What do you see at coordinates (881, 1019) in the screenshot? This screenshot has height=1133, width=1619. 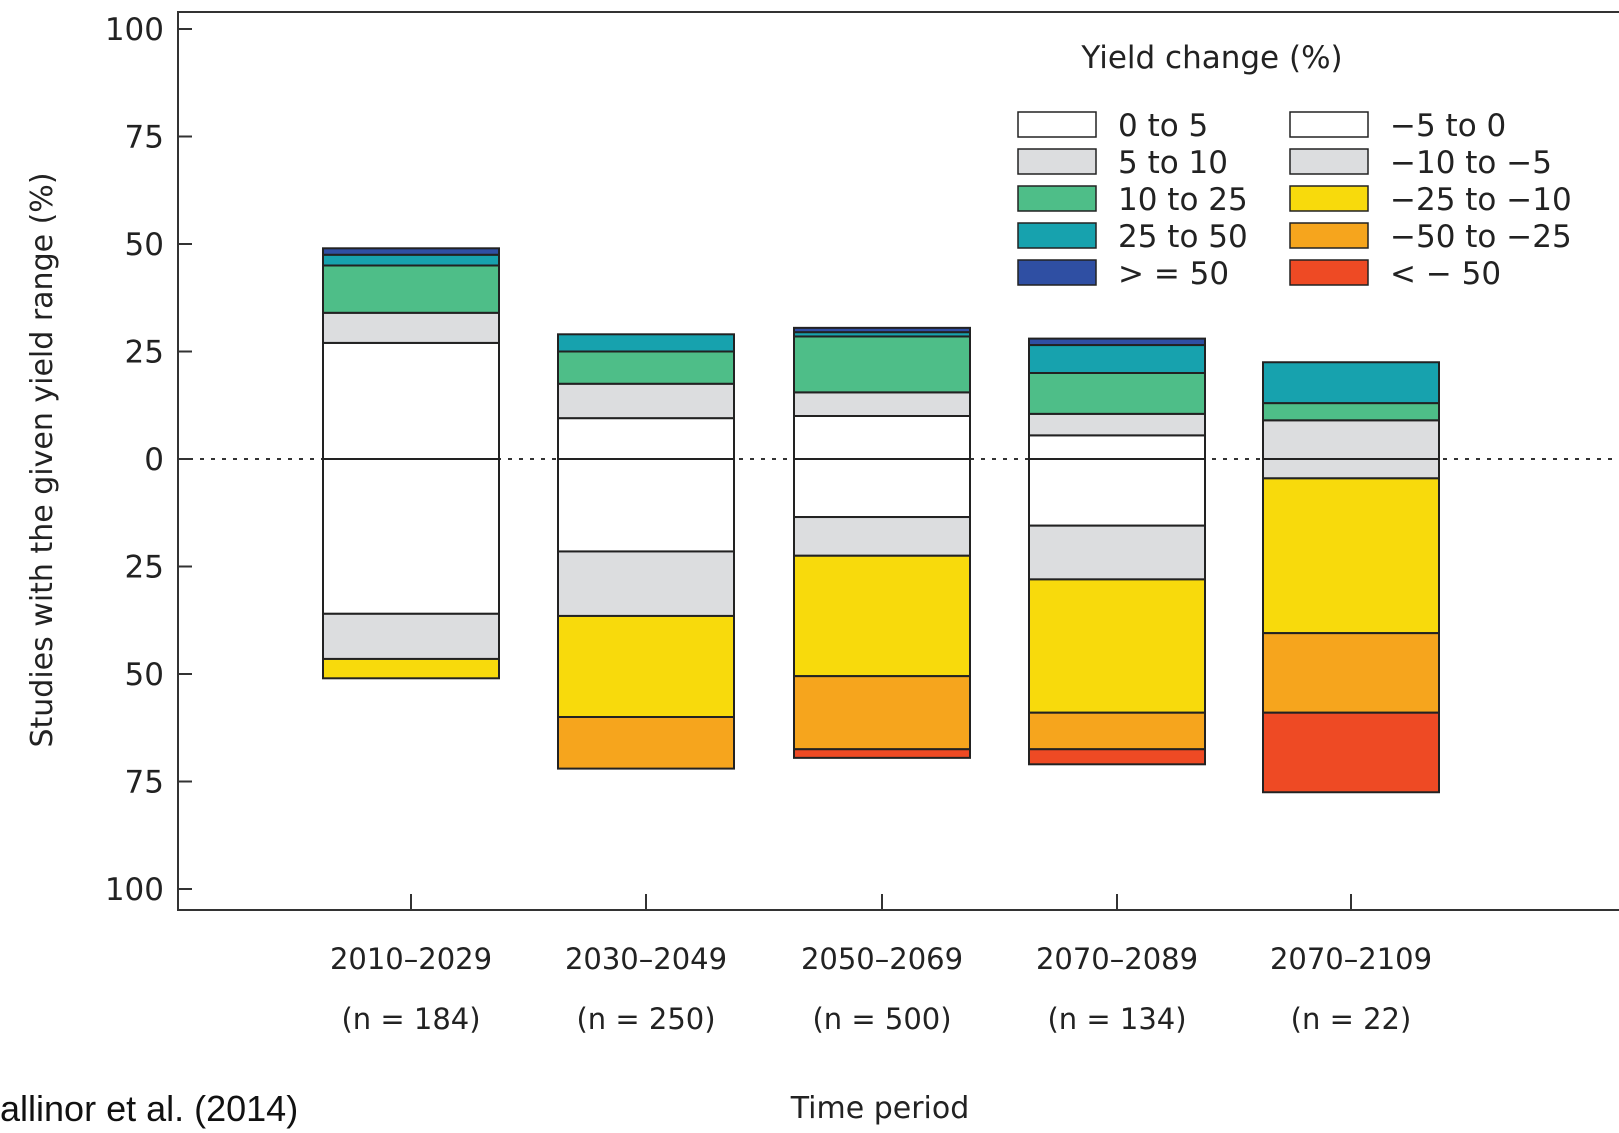 I see `x-tick-sample-size: (n = 500)` at bounding box center [881, 1019].